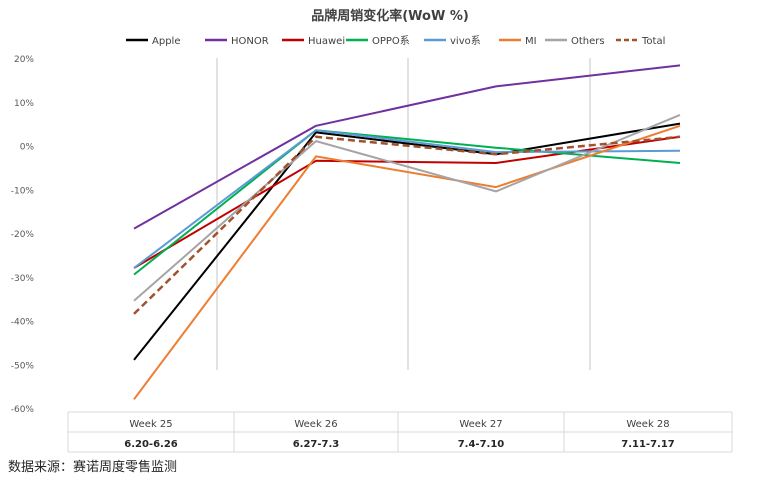 This screenshot has height=479, width=780. What do you see at coordinates (648, 444) in the screenshot?
I see `x-date-range-label: 7.11-7.17` at bounding box center [648, 444].